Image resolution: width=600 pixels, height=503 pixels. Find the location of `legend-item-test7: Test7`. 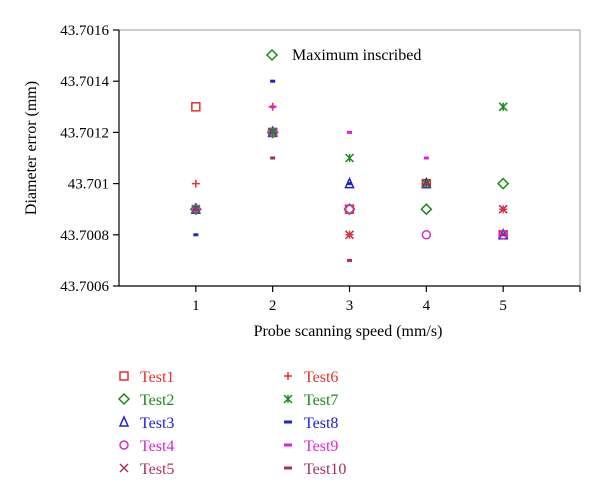

legend-item-test7: Test7 is located at coordinates (310, 400).